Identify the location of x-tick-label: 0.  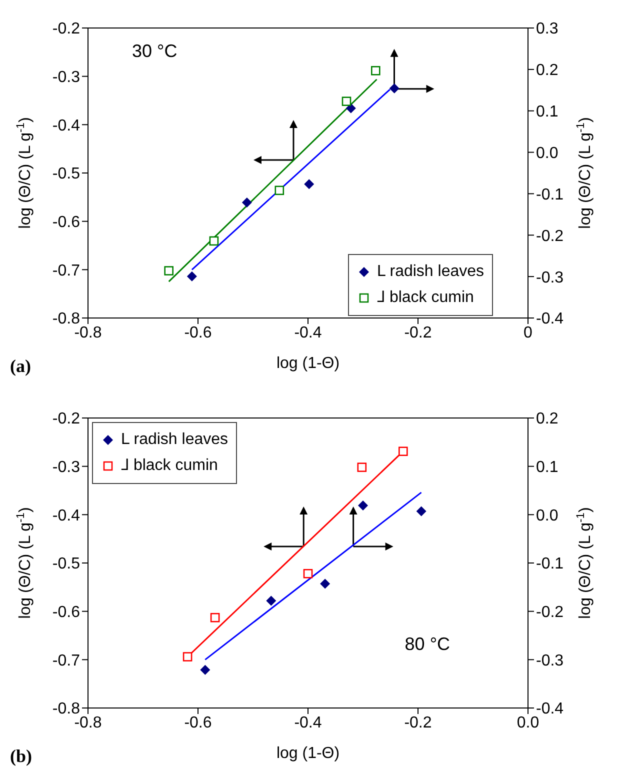
(528, 333).